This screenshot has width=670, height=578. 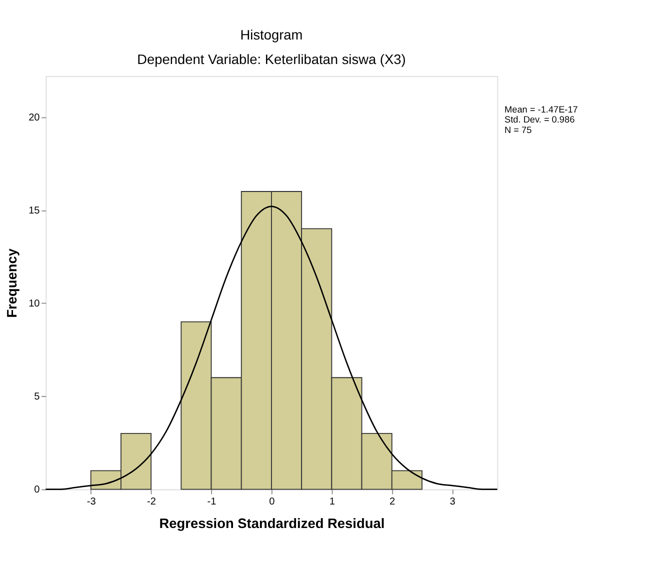 What do you see at coordinates (91, 502) in the screenshot?
I see `x-tick-label: -3` at bounding box center [91, 502].